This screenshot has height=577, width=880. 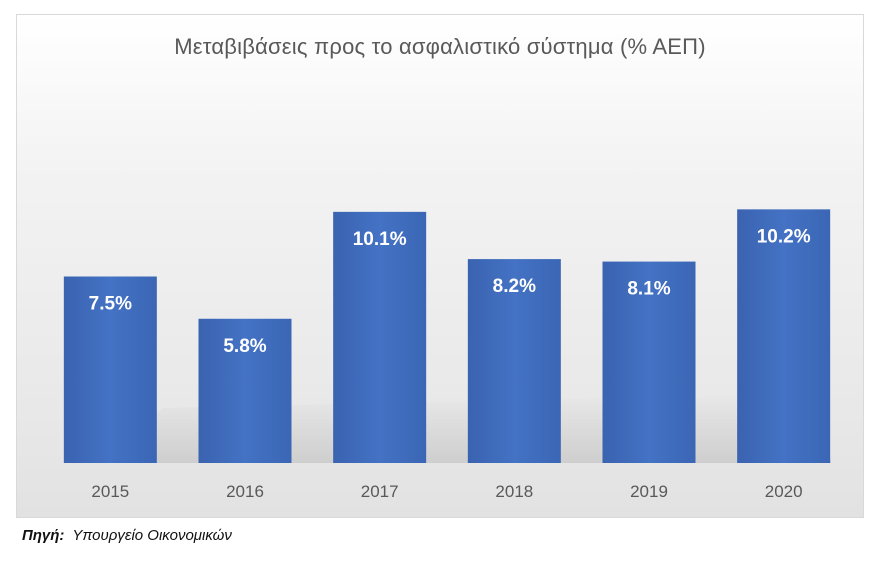 What do you see at coordinates (514, 286) in the screenshot?
I see `data-label-2018: 8.2%` at bounding box center [514, 286].